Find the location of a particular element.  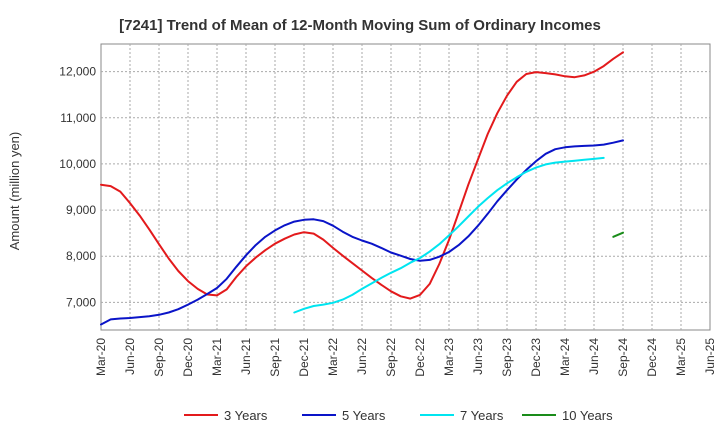

x-tick-label: Jun-24 is located at coordinates (594, 356).